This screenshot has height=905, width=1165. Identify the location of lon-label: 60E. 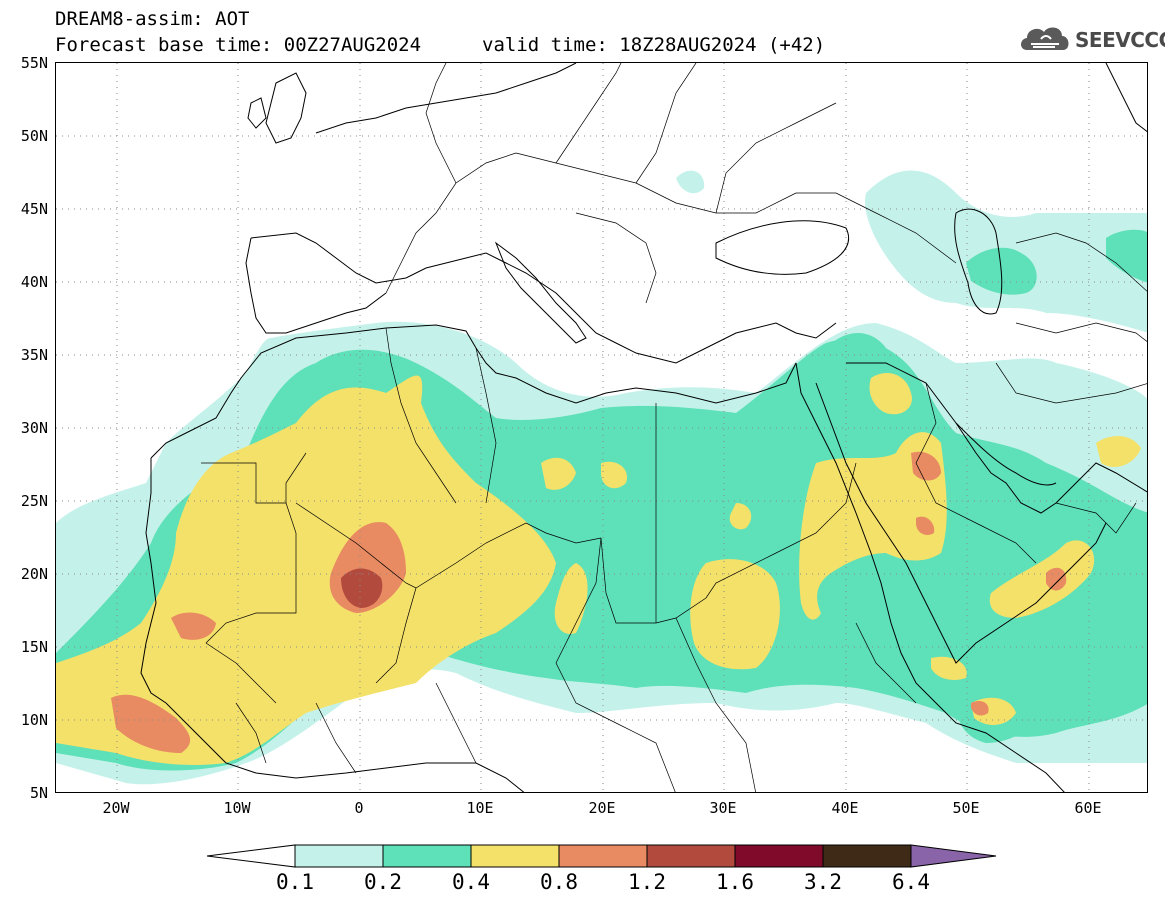
(1088, 808).